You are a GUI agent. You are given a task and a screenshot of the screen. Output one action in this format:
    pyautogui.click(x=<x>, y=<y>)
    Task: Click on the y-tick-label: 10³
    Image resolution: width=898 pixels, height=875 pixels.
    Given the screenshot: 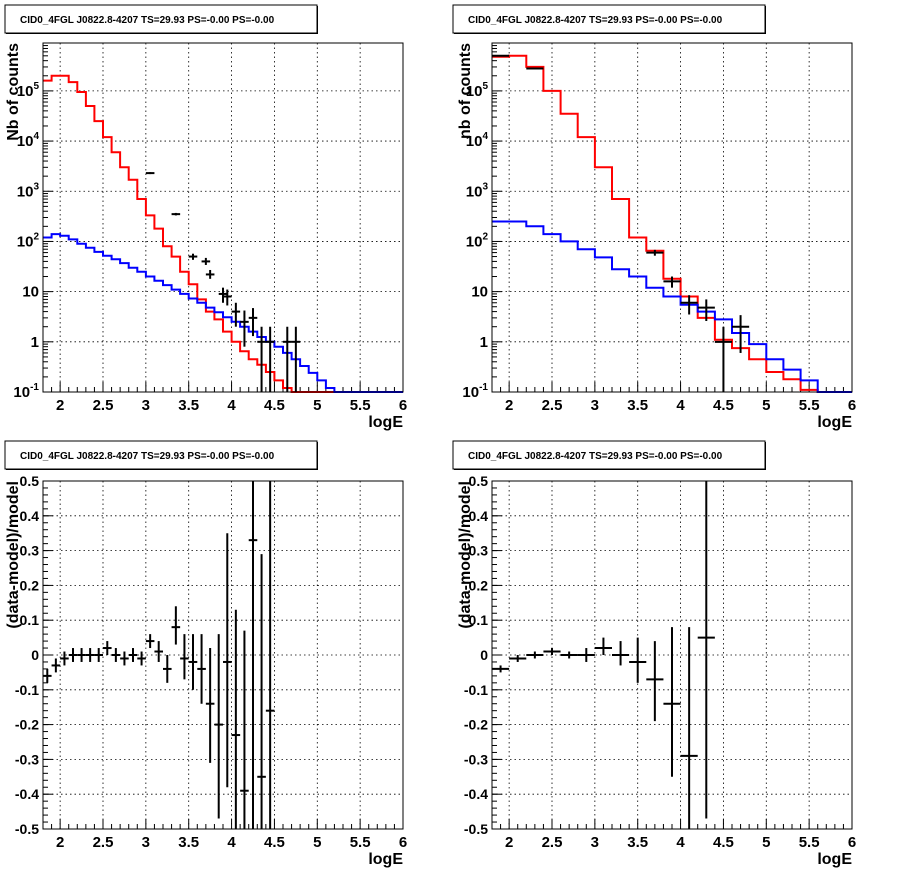 What is the action you would take?
    pyautogui.click(x=28, y=190)
    